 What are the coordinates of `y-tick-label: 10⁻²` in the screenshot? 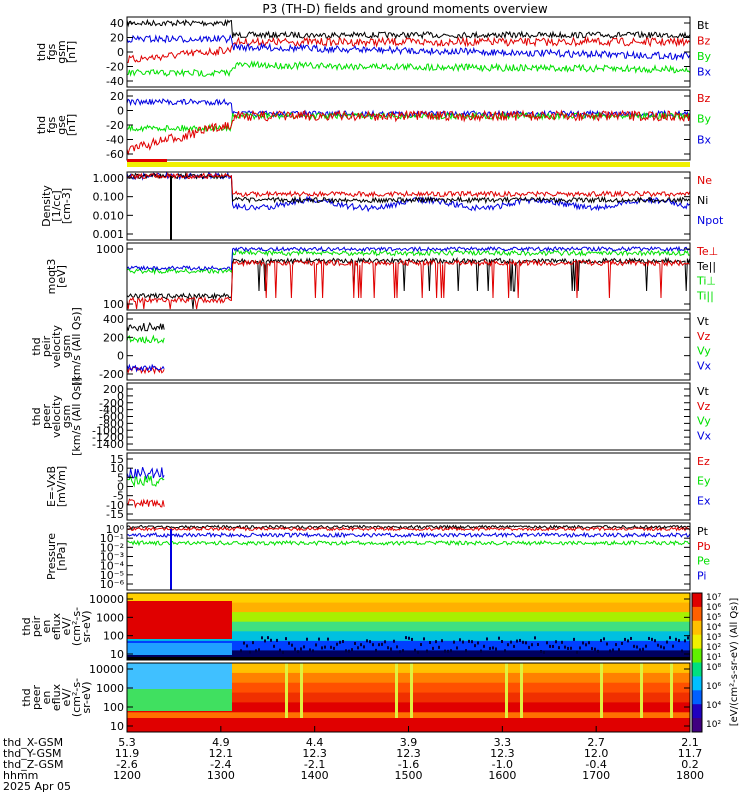 It's located at (112, 547).